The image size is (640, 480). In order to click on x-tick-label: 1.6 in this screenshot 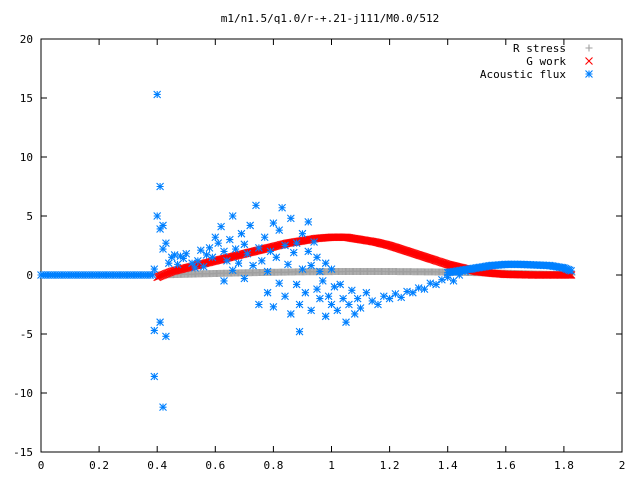, I will do `click(506, 465)`.